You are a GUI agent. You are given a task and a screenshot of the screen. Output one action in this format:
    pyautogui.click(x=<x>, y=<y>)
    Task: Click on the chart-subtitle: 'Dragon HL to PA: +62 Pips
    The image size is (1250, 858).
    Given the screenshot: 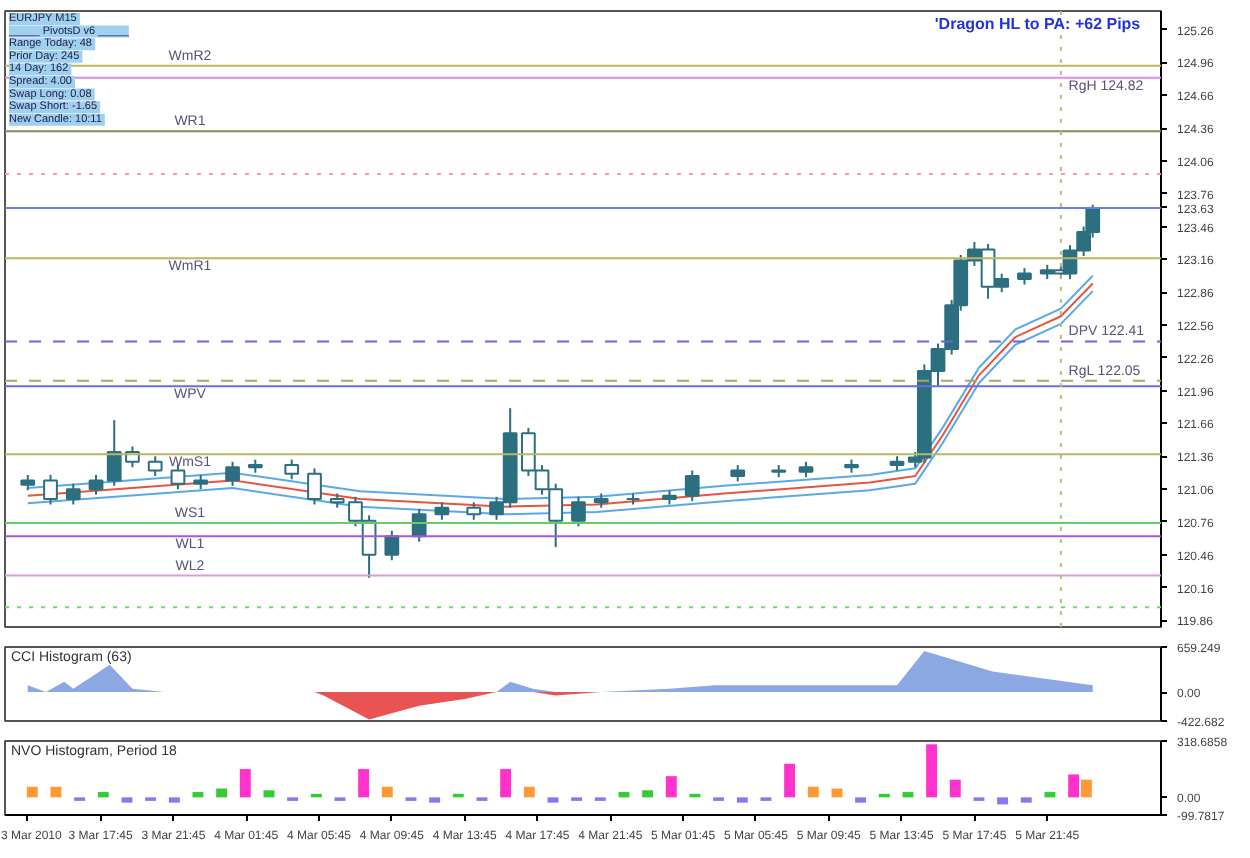 What is the action you would take?
    pyautogui.click(x=1038, y=24)
    